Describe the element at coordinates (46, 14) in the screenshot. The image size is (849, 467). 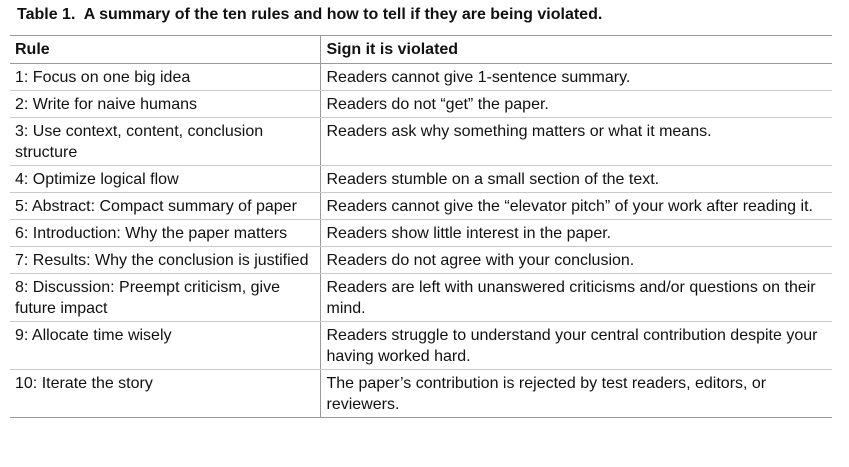
I see `table-caption-label: Table 1.` at that location.